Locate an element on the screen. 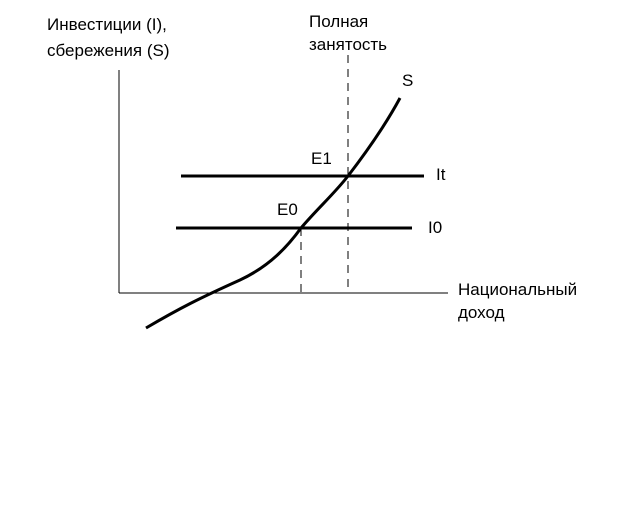 The image size is (640, 512). investment-label: I0 is located at coordinates (435, 227).